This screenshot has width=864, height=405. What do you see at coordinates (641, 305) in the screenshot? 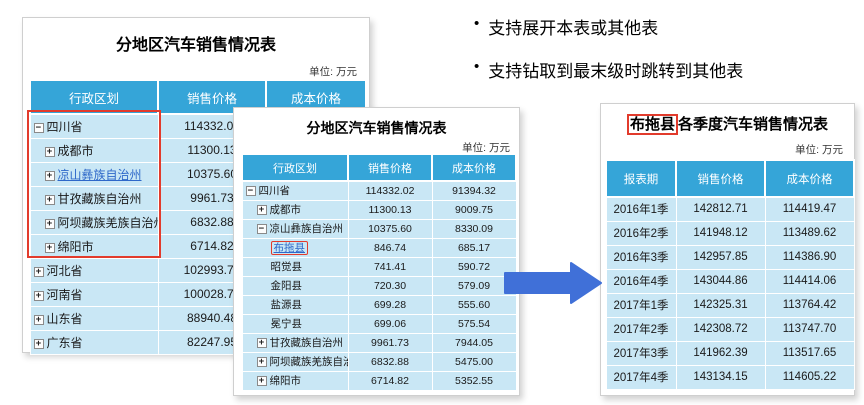
I see `period-cell: 2017年1季` at bounding box center [641, 305].